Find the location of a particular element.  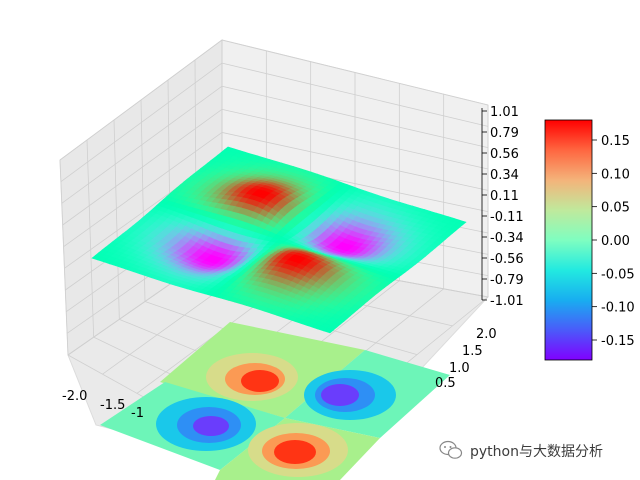

z-tick-label: 0.56 is located at coordinates (504, 154).